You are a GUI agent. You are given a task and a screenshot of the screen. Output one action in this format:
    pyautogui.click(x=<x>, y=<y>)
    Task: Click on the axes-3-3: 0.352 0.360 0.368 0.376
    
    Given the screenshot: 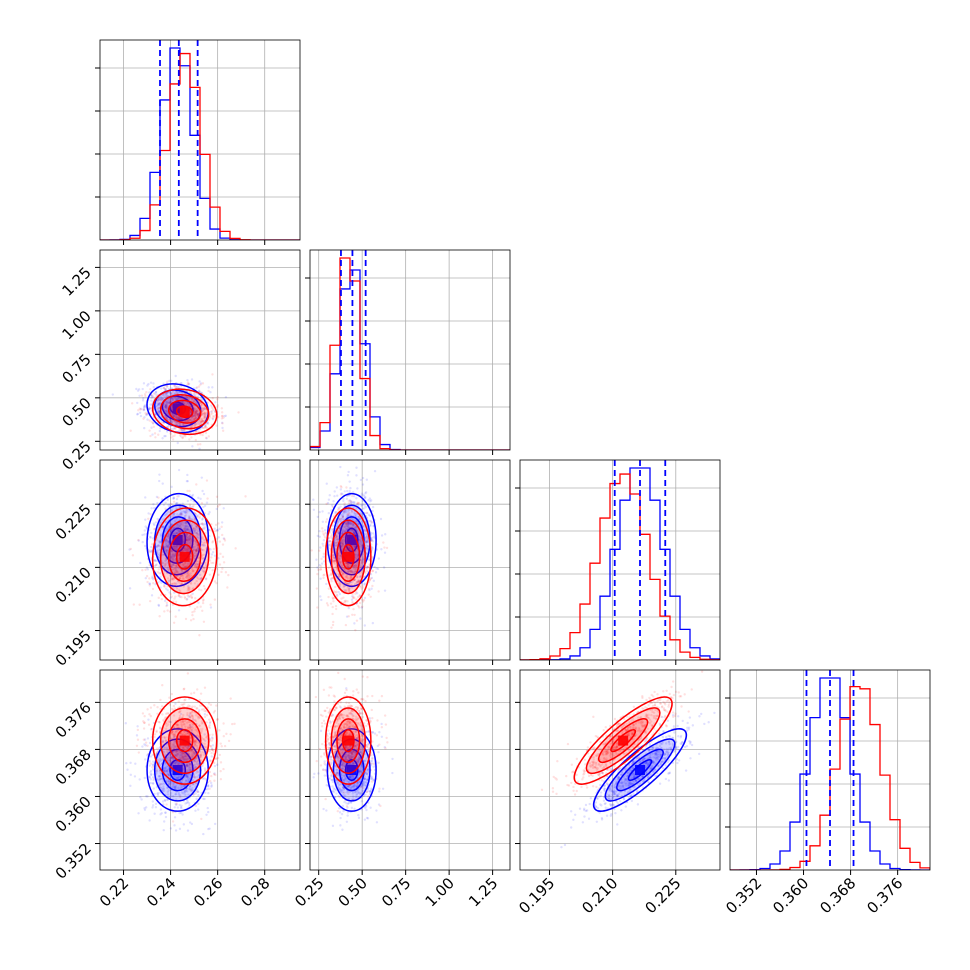 What is the action you would take?
    pyautogui.click(x=826, y=793)
    